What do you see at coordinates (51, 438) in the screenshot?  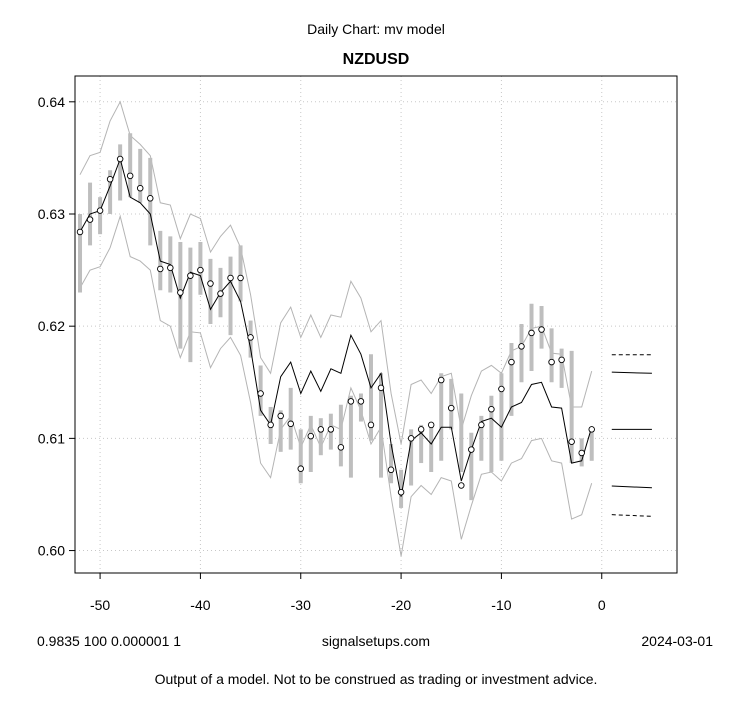 I see `y-tick-label: 0.61` at bounding box center [51, 438].